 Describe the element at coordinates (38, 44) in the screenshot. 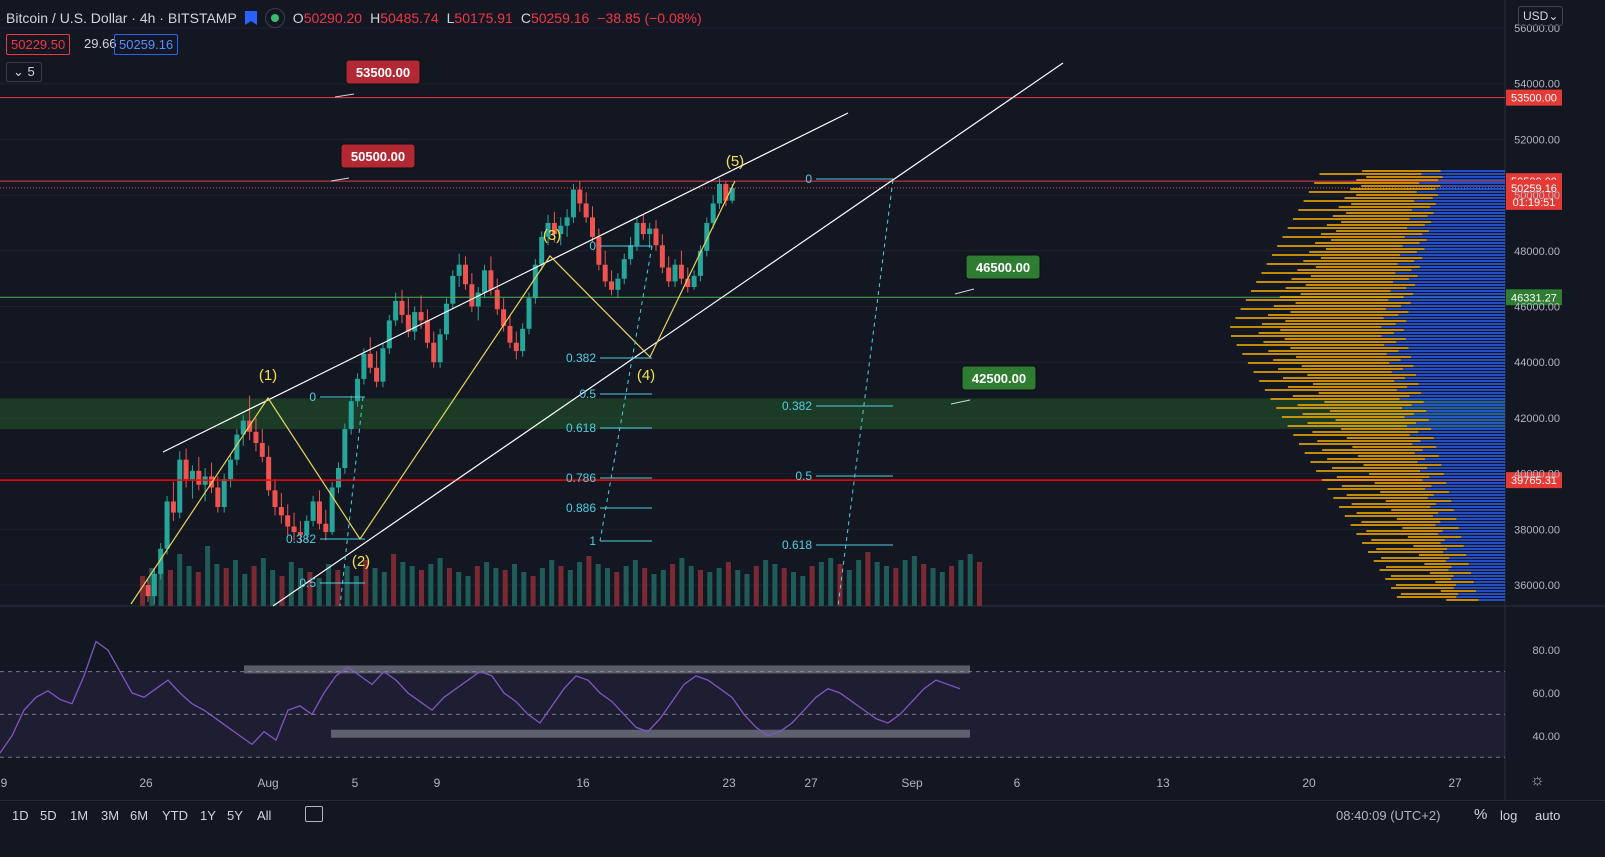

I see `sell-button: 50229.50` at that location.